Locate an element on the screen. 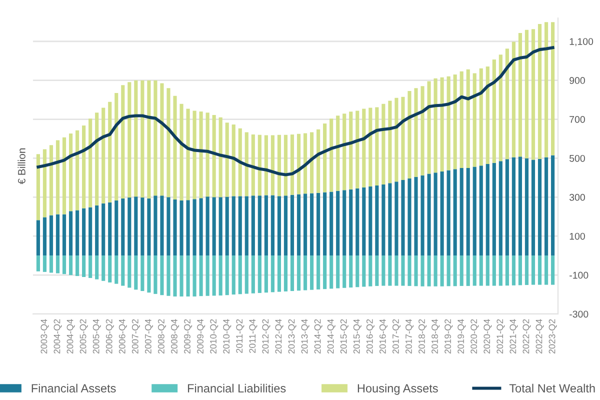 Image resolution: width=600 pixels, height=400 pixels. x-tick-label: 2008-Q2 is located at coordinates (162, 336).